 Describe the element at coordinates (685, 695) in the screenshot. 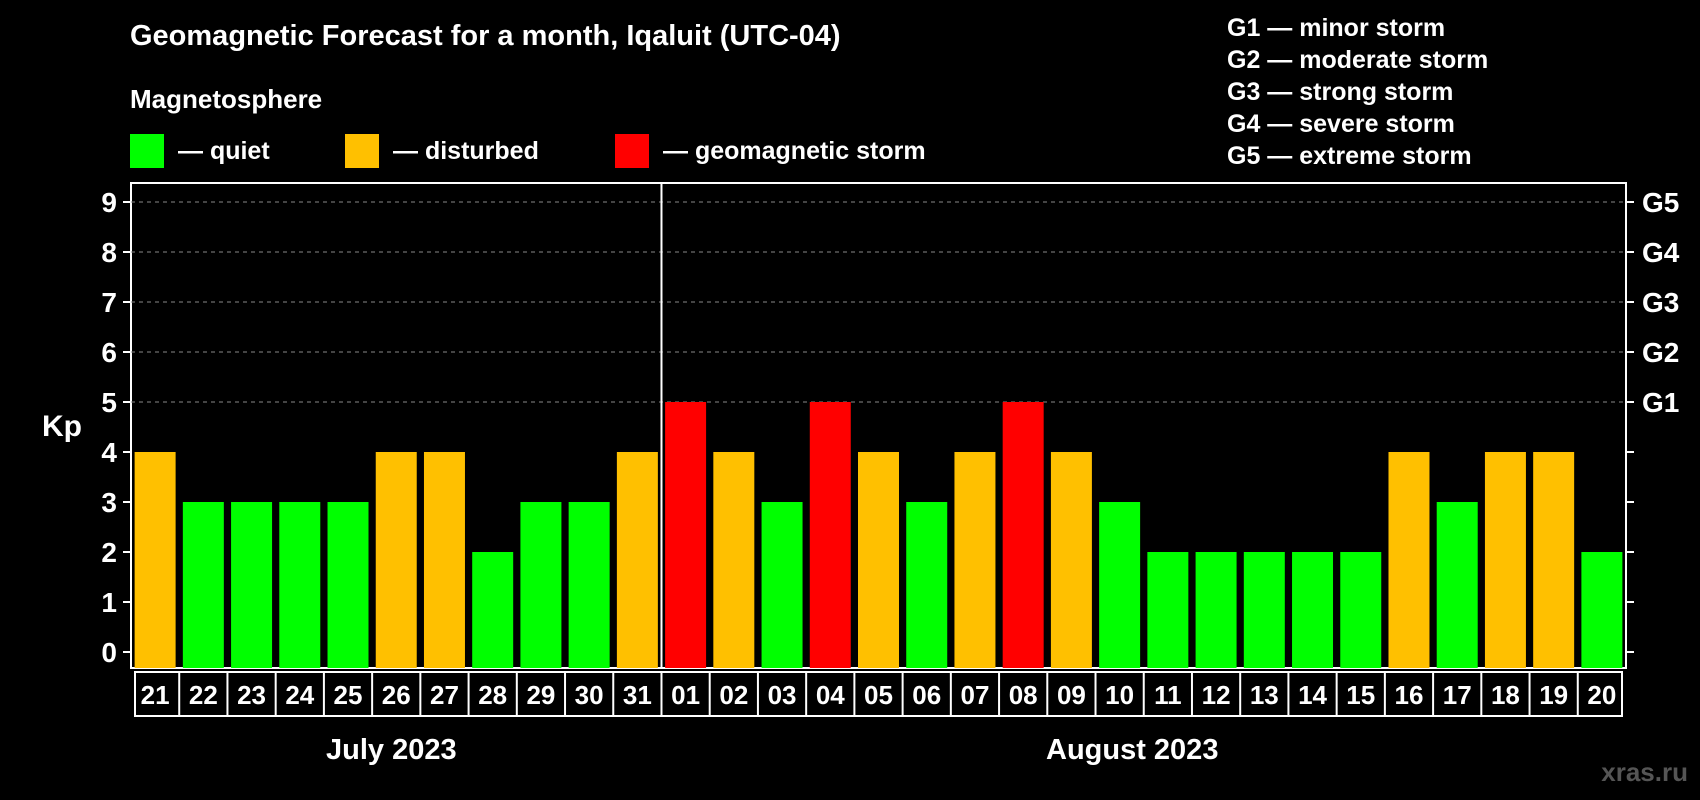

I see `x-tick-label: 01` at that location.